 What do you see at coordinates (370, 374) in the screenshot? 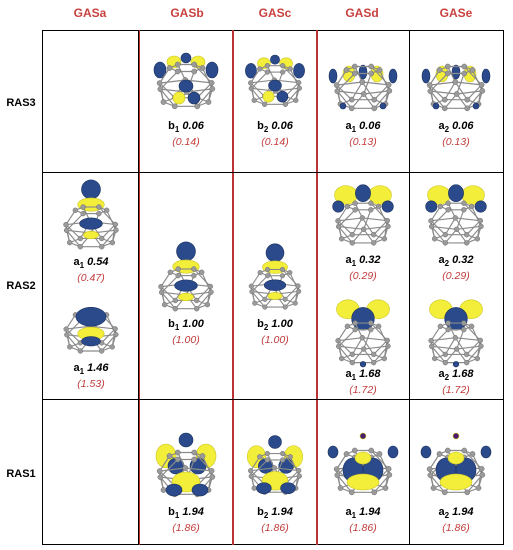
I see `occupation-value: 1.68` at bounding box center [370, 374].